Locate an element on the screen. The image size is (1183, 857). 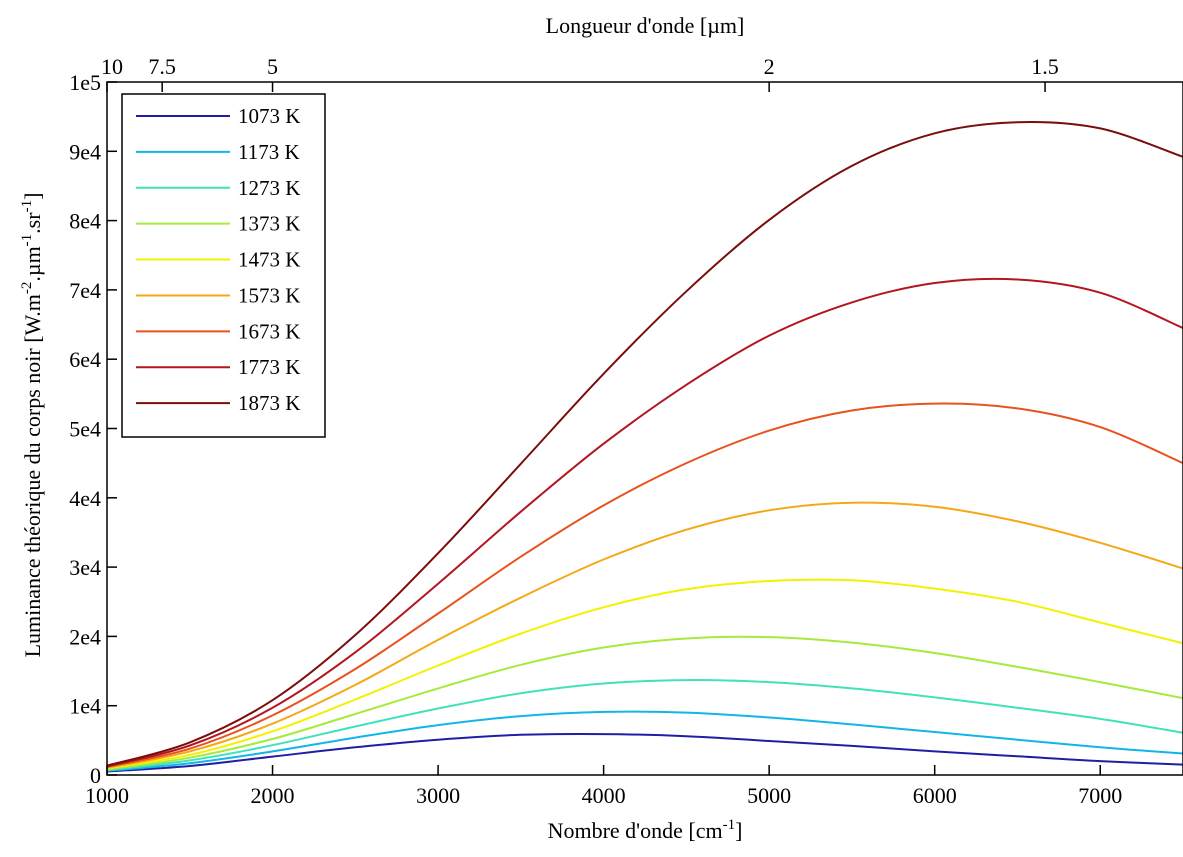
x-axis-title-sup: -1 is located at coordinates (729, 825).